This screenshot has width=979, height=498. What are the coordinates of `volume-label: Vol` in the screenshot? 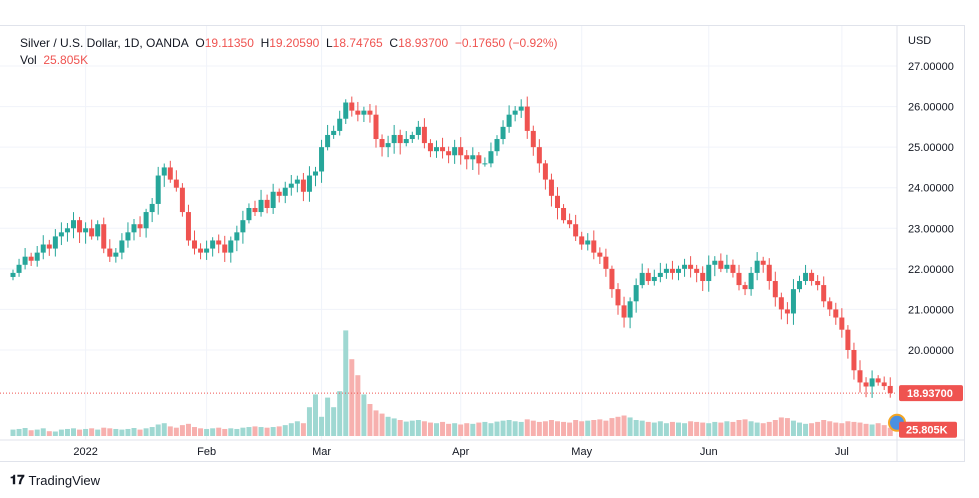 It's located at (28, 60).